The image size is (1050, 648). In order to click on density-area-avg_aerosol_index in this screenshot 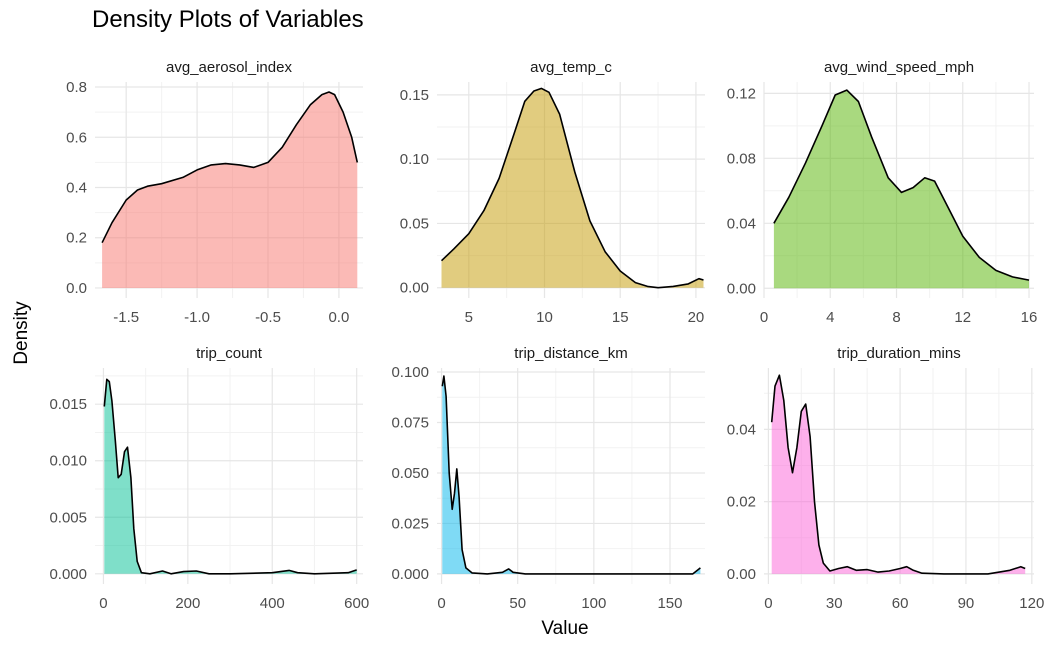, I will do `click(230, 190)`.